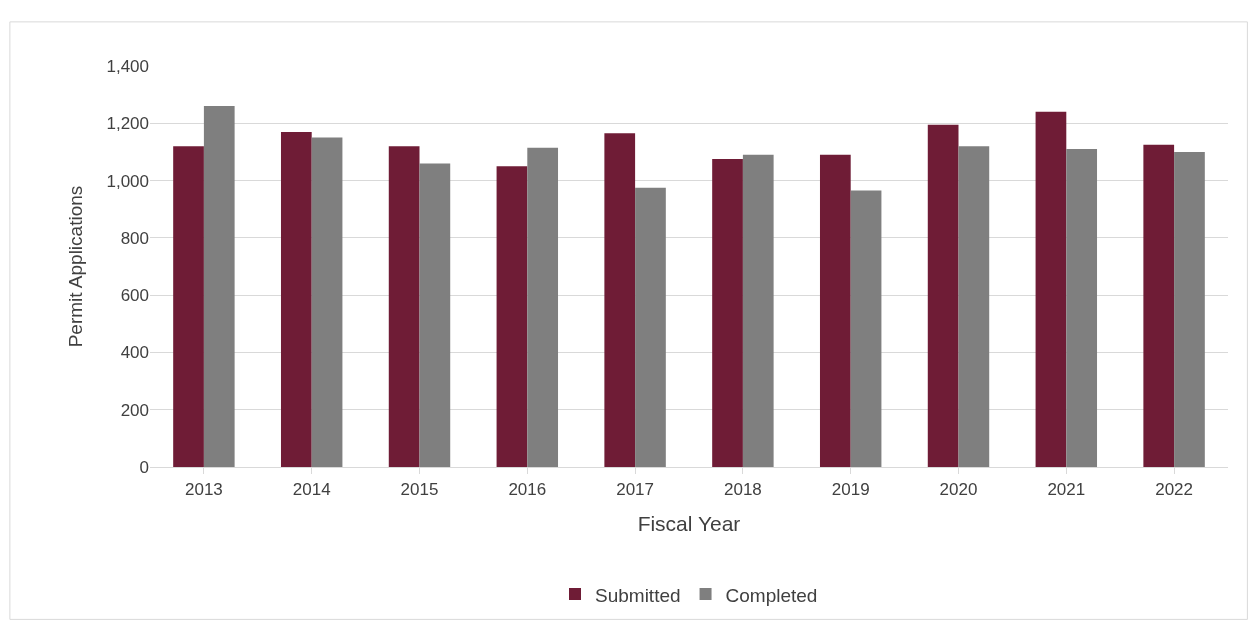  Describe the element at coordinates (127, 181) in the screenshot. I see `y-tick-label: 1,000` at that location.